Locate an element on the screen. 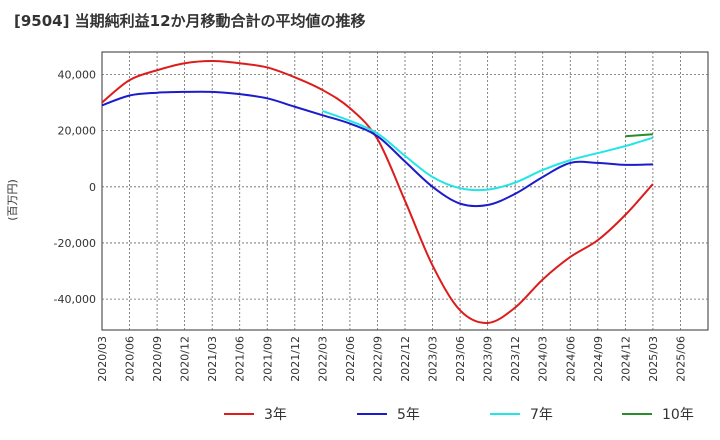 This screenshot has width=720, height=440. x-tick-label: 2023/12 is located at coordinates (515, 359).